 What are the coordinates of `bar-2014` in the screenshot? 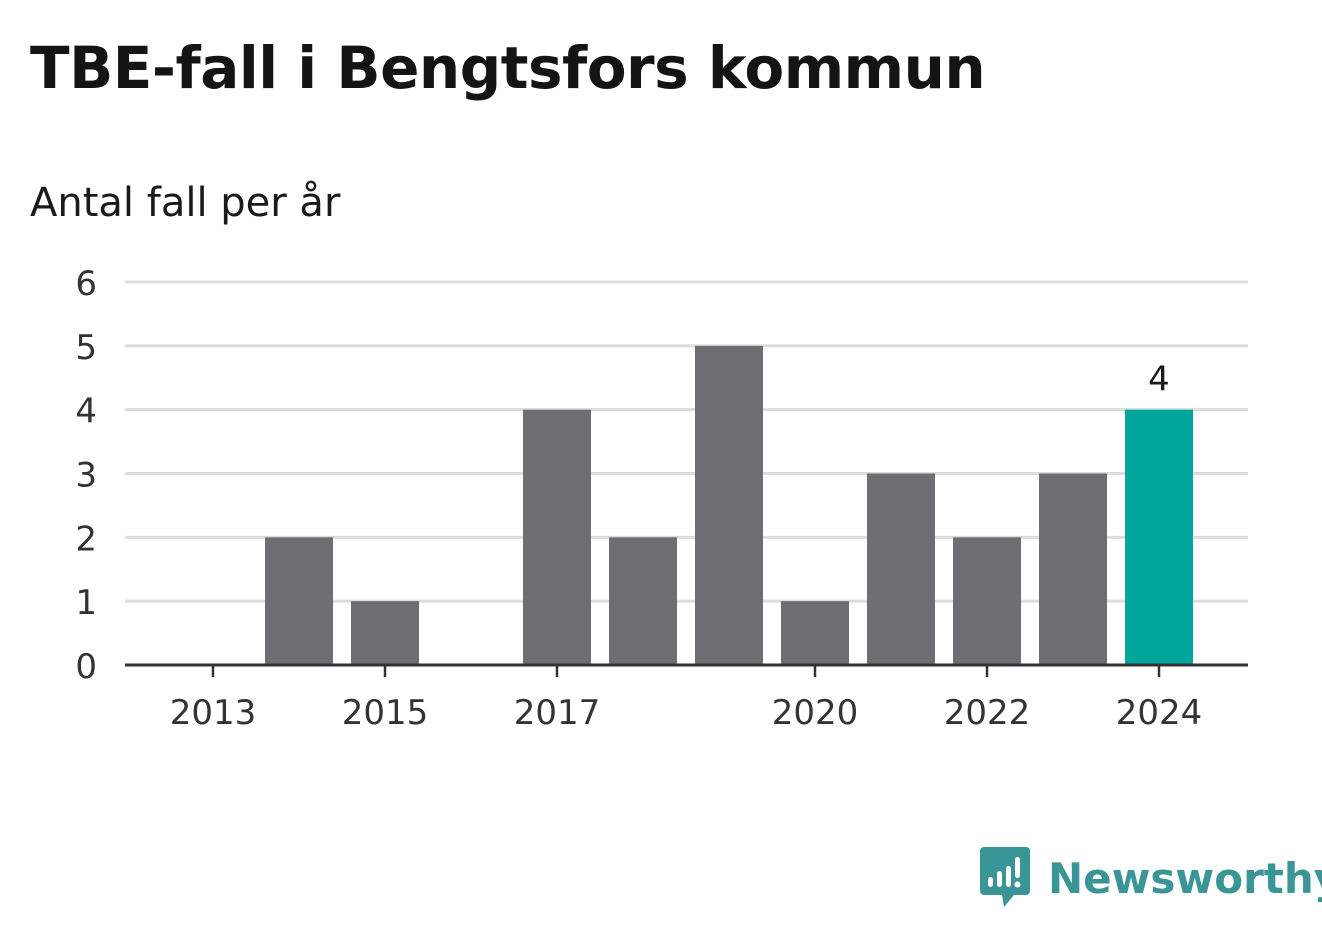 It's located at (299, 601).